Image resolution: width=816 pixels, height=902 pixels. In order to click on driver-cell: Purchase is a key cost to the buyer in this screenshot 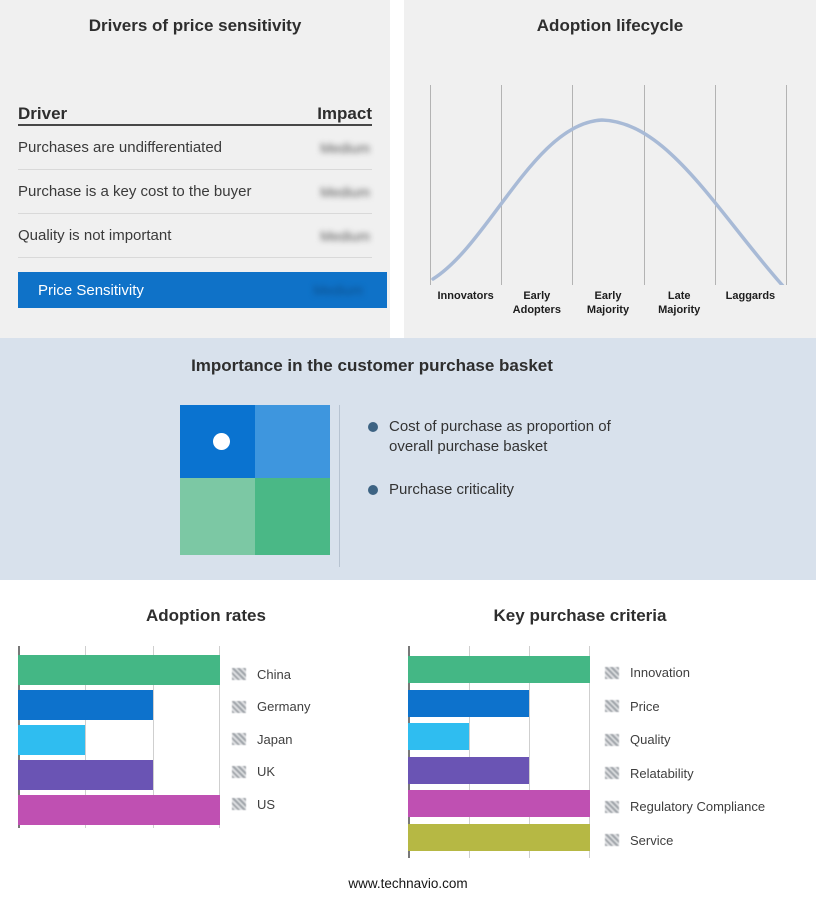, I will do `click(135, 191)`.